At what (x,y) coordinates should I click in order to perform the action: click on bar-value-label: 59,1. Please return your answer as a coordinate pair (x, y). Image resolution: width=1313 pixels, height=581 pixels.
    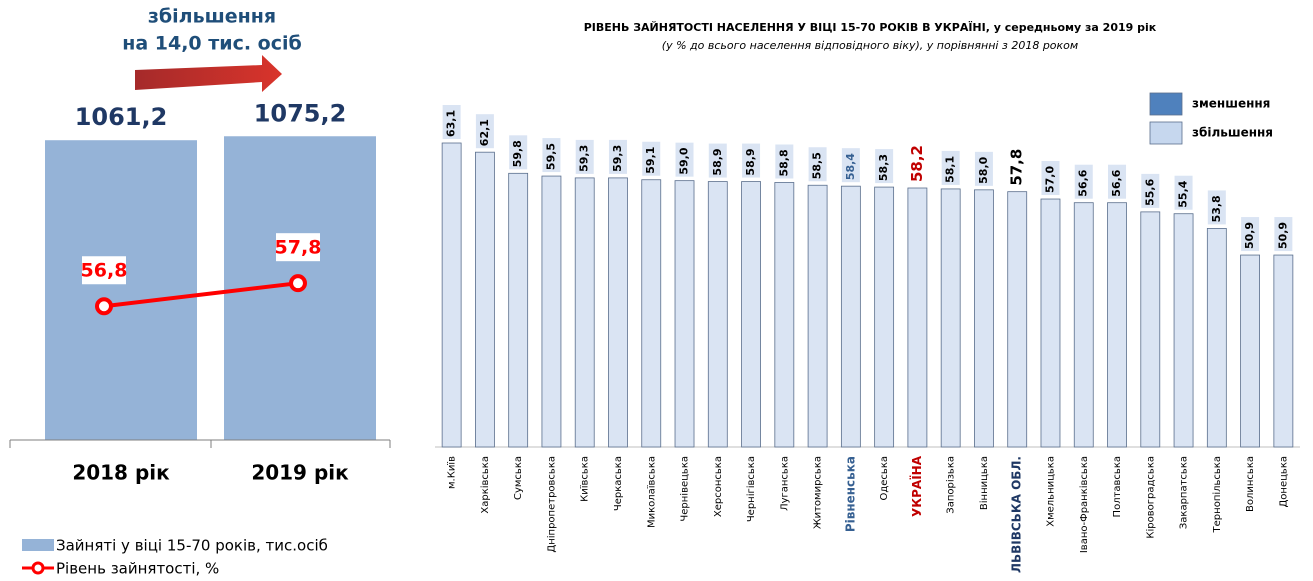
    Looking at the image, I should click on (650, 160).